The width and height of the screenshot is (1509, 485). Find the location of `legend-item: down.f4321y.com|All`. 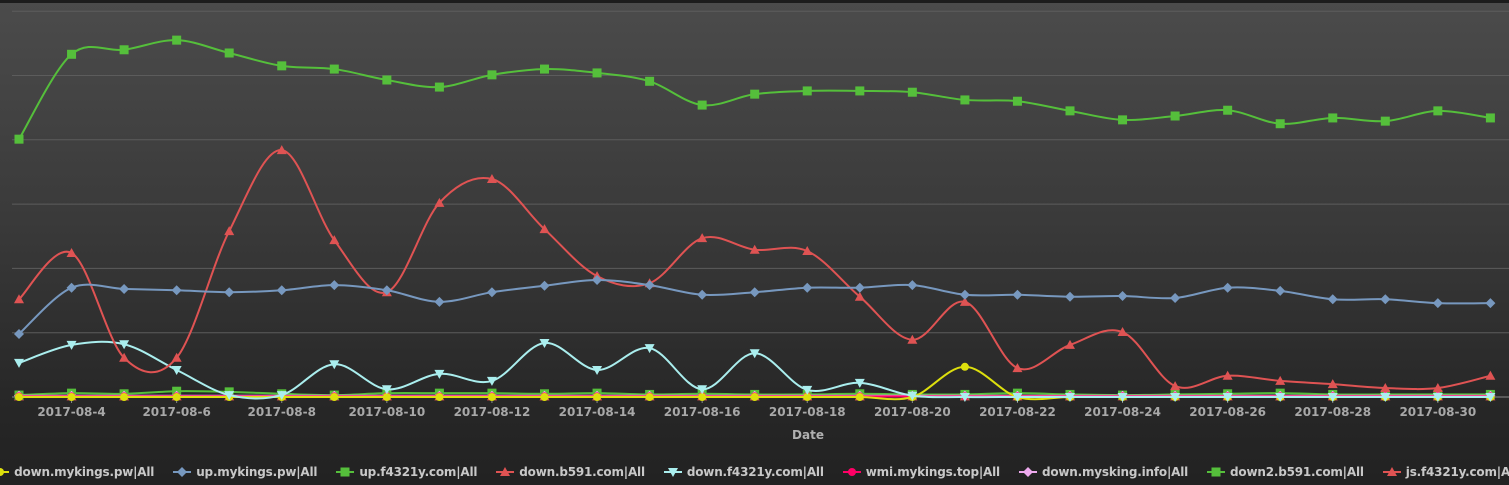

legend-item: down.f4321y.com|All is located at coordinates (743, 472).